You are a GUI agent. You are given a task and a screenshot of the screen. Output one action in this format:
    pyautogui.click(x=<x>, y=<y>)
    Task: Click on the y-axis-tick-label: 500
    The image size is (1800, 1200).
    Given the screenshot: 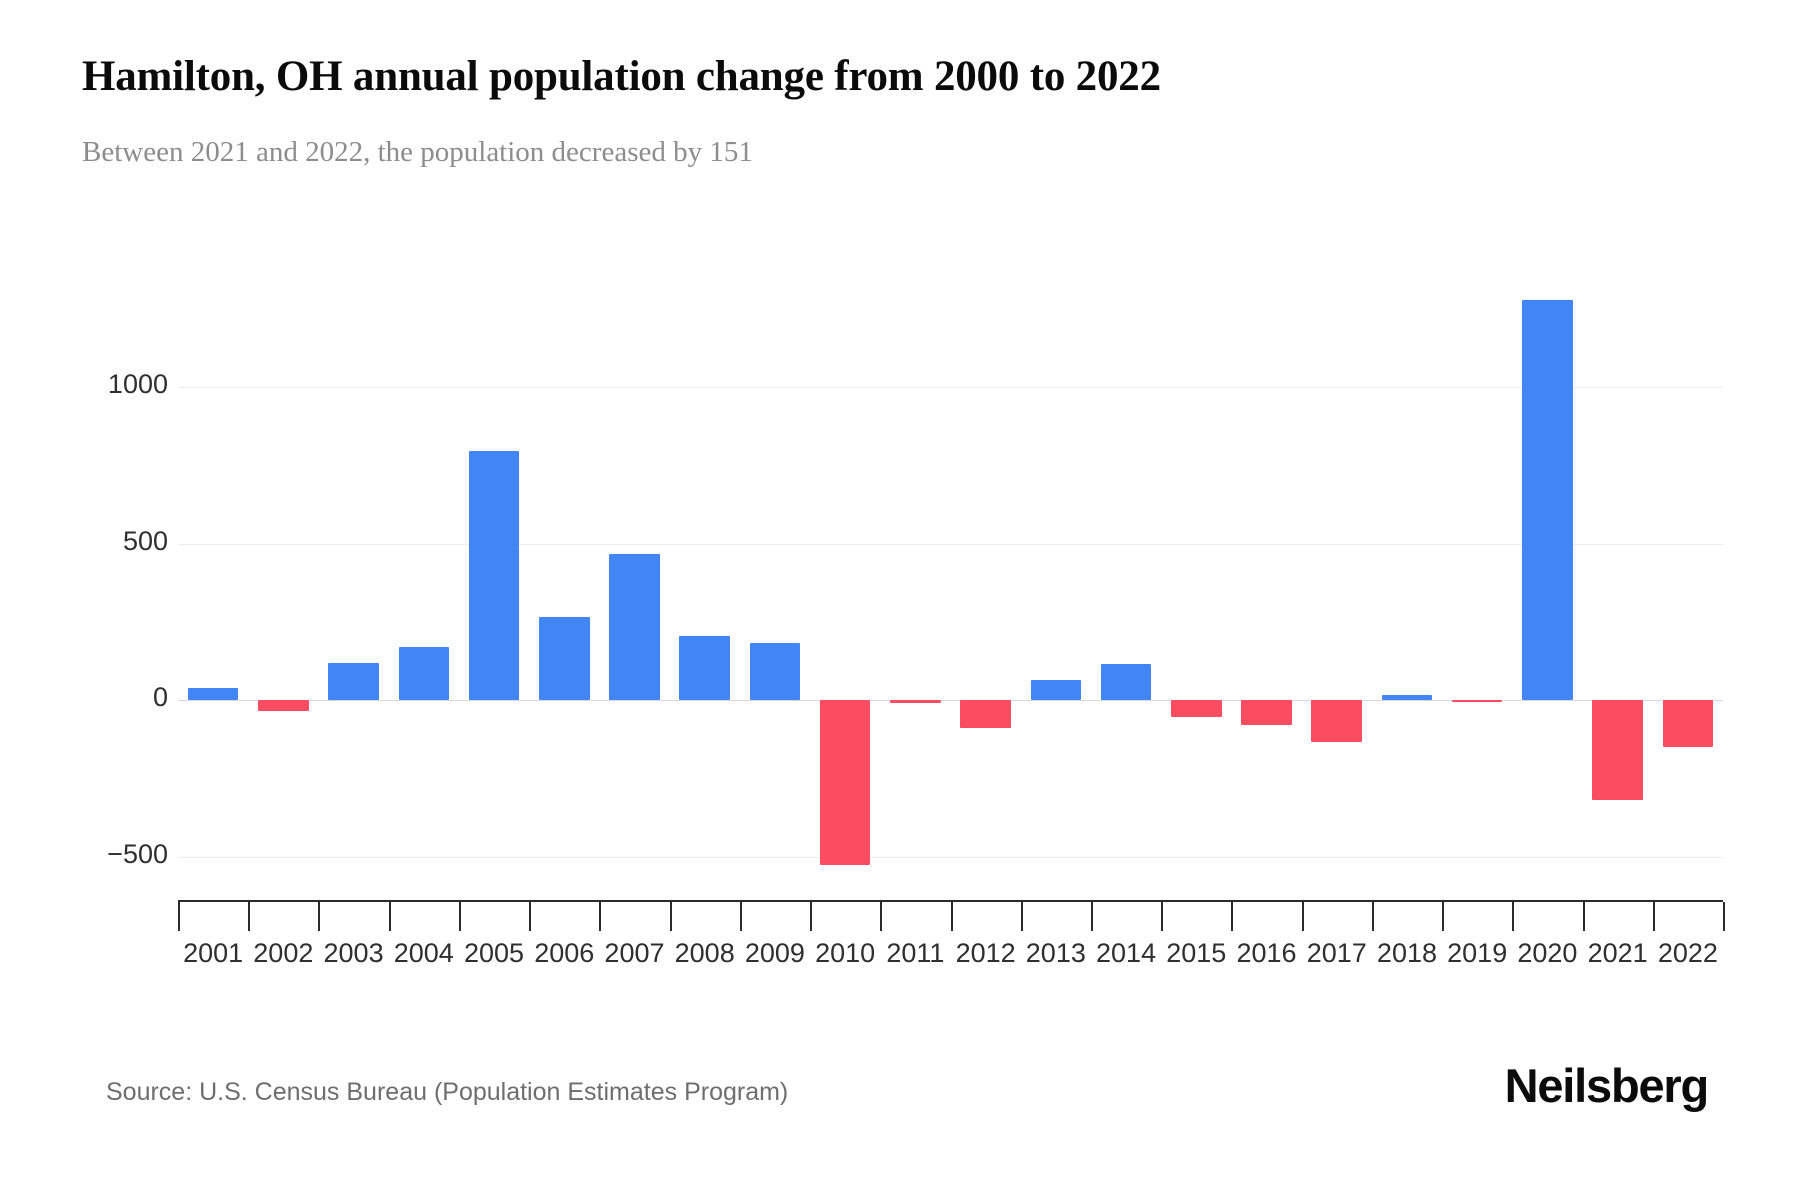 What is the action you would take?
    pyautogui.click(x=145, y=540)
    